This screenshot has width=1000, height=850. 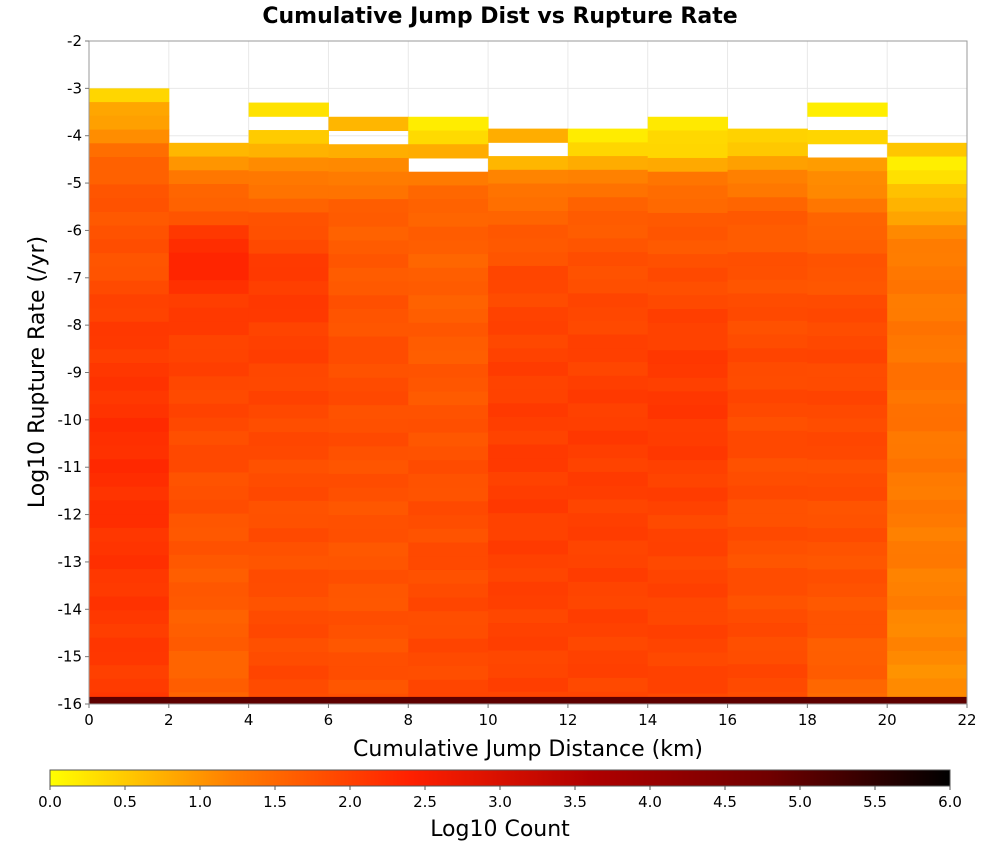 I want to click on colorbar-tick-label: 5.5, so click(x=875, y=802).